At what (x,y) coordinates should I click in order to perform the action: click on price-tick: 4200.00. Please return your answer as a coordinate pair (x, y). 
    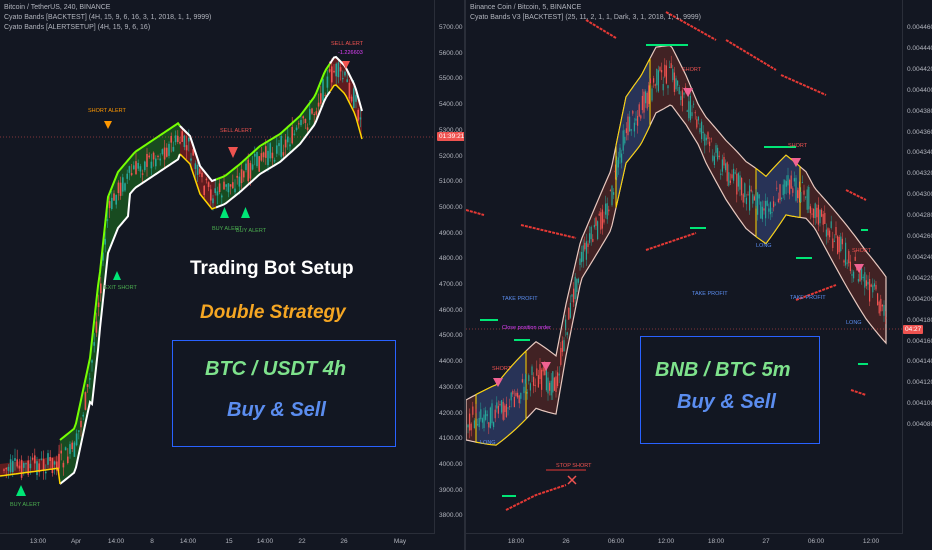
    Looking at the image, I should click on (451, 413).